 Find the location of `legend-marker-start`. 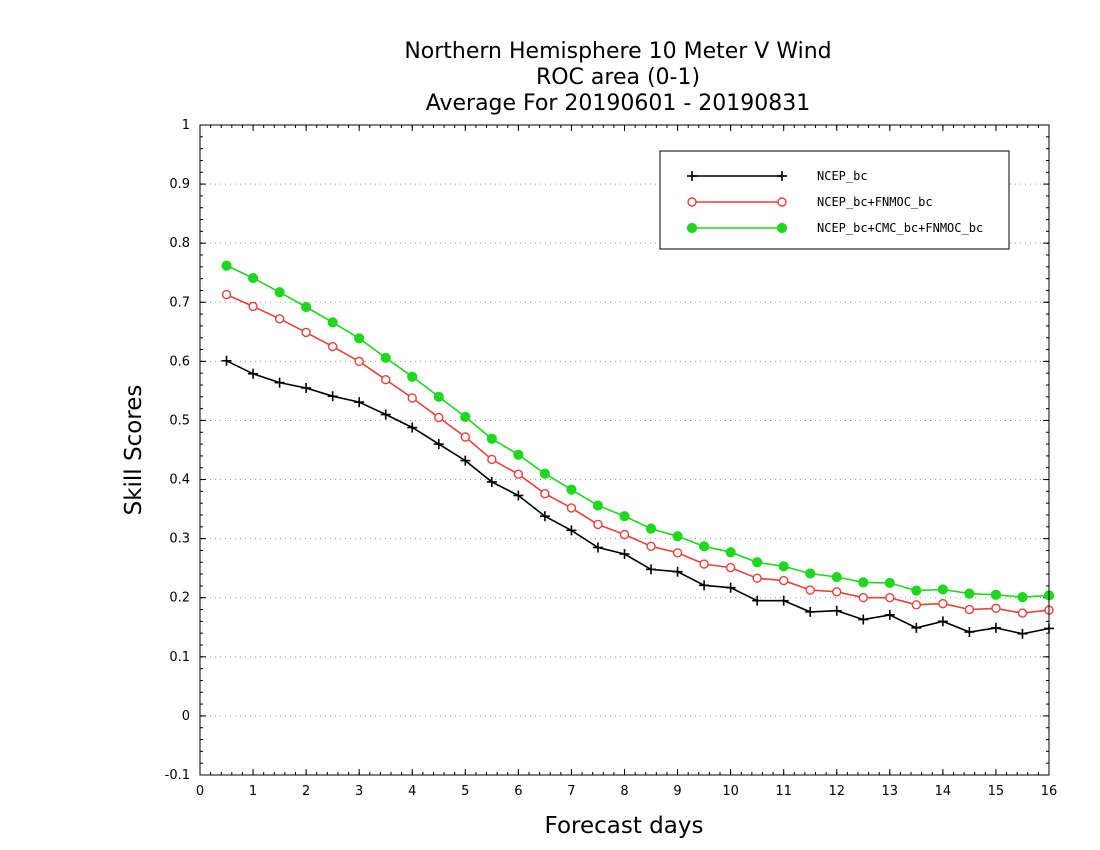

legend-marker-start is located at coordinates (692, 176).